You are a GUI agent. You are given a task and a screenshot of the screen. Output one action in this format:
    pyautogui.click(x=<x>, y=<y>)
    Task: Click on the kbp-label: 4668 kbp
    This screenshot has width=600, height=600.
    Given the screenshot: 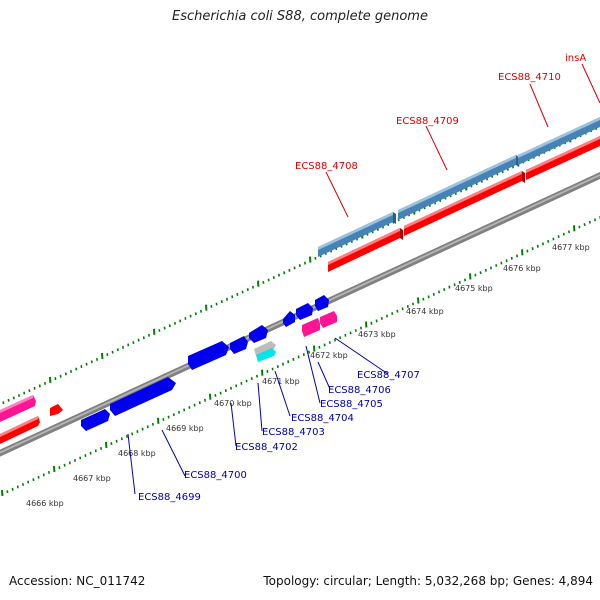 What is the action you would take?
    pyautogui.click(x=137, y=453)
    